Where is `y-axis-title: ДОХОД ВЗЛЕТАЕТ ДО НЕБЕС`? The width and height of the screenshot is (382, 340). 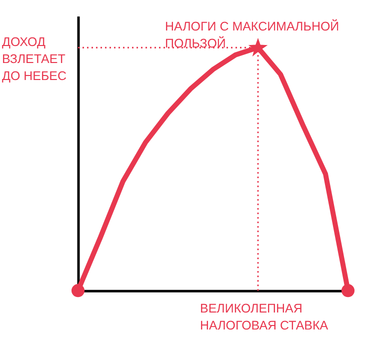 y-axis-title: ДОХОД ВЗЛЕТАЕТ ДО НЕБЕС is located at coordinates (34, 59).